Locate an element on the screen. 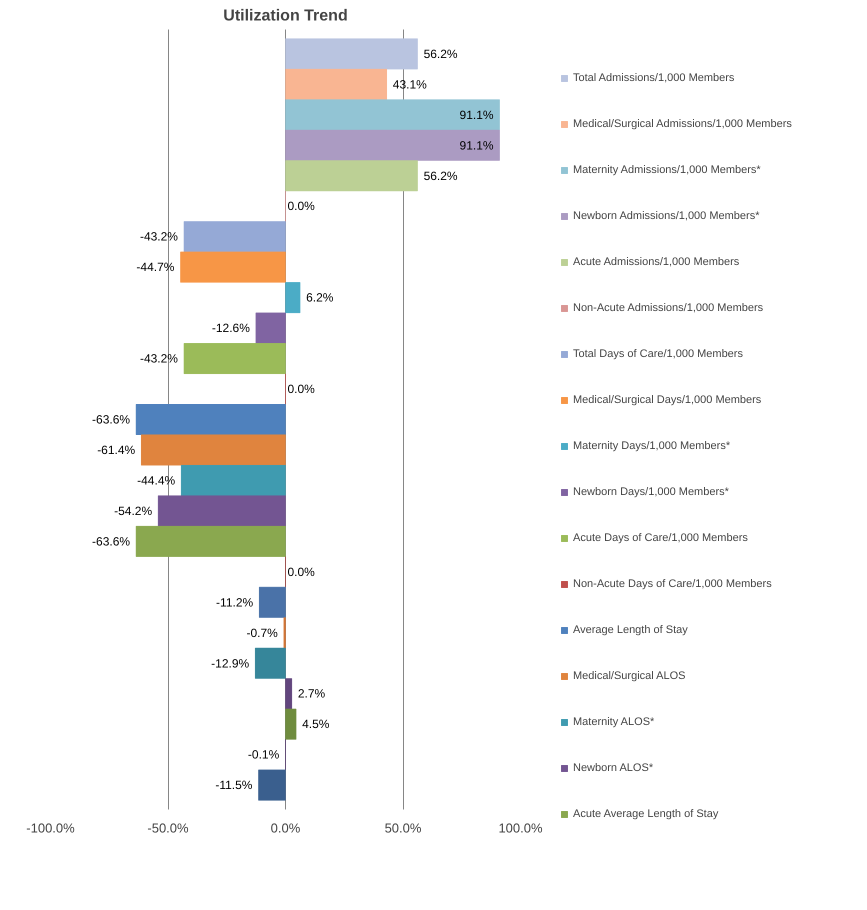 Image resolution: width=867 pixels, height=910 pixels. legend-label: Medical/Surgical Days/1,000 Members is located at coordinates (667, 400).